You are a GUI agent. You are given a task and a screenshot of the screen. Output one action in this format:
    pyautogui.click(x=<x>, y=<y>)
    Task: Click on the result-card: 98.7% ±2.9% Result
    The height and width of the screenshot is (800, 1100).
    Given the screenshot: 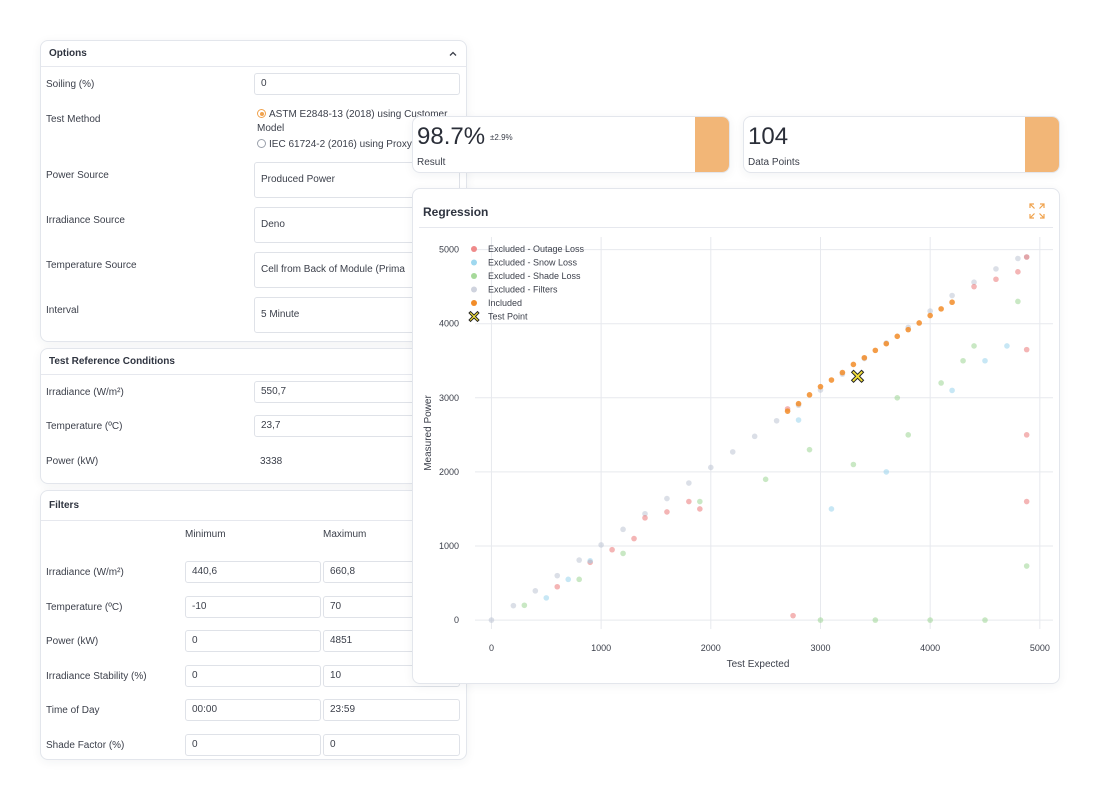 What is the action you would take?
    pyautogui.click(x=571, y=144)
    